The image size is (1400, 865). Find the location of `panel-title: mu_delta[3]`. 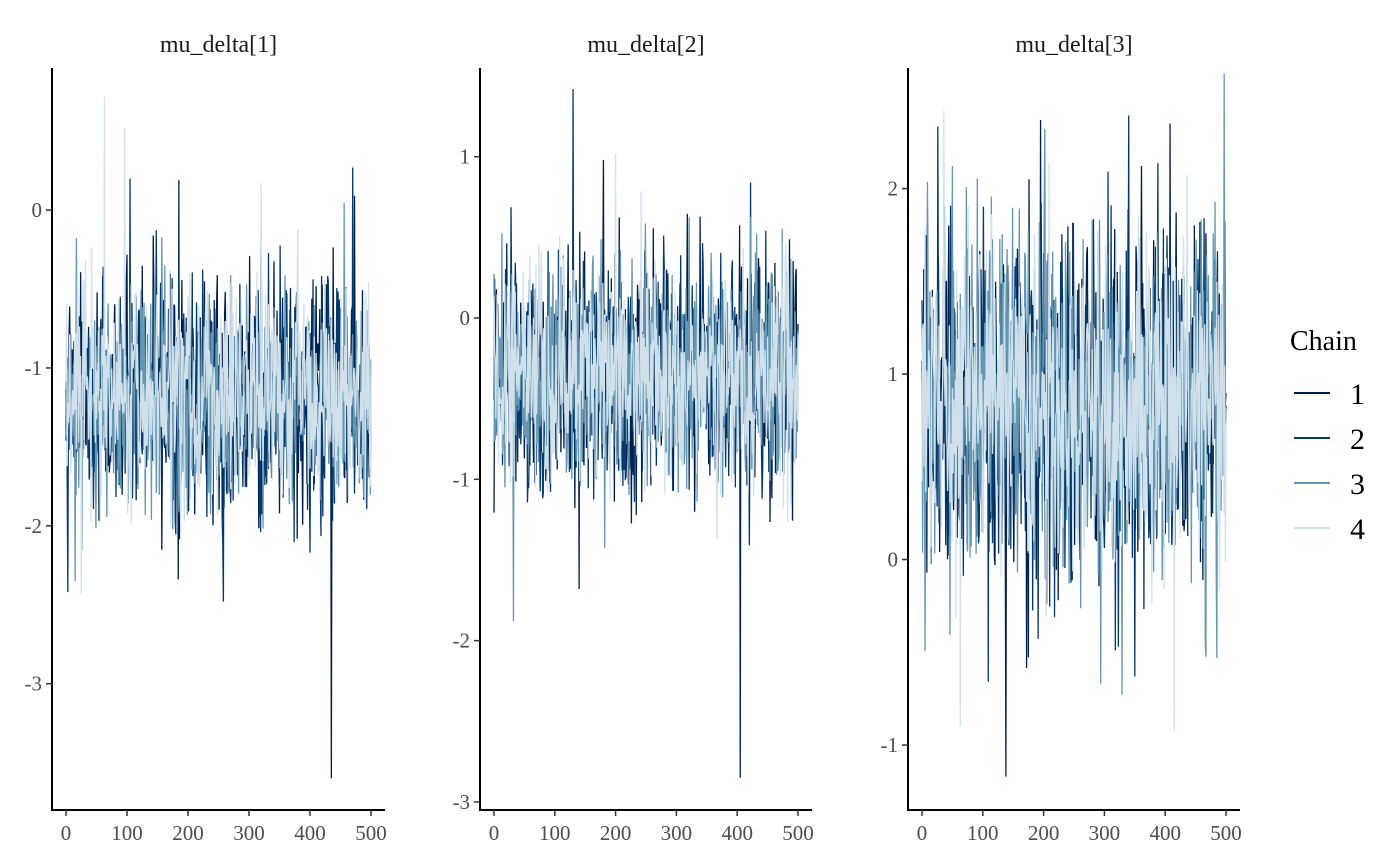

panel-title: mu_delta[3] is located at coordinates (1073, 45).